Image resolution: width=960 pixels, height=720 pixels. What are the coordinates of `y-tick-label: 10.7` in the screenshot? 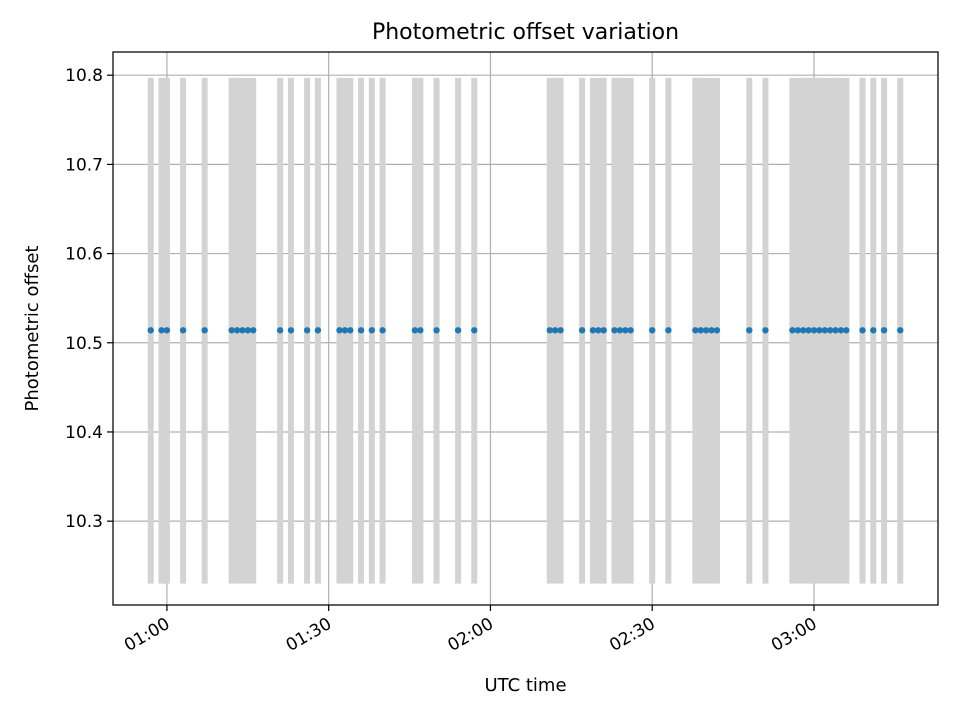 It's located at (84, 165).